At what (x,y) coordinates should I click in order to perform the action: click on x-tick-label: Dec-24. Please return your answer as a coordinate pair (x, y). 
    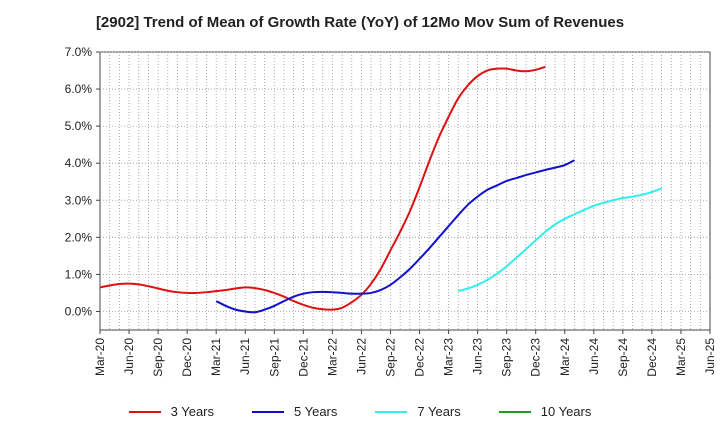
    Looking at the image, I should click on (652, 357).